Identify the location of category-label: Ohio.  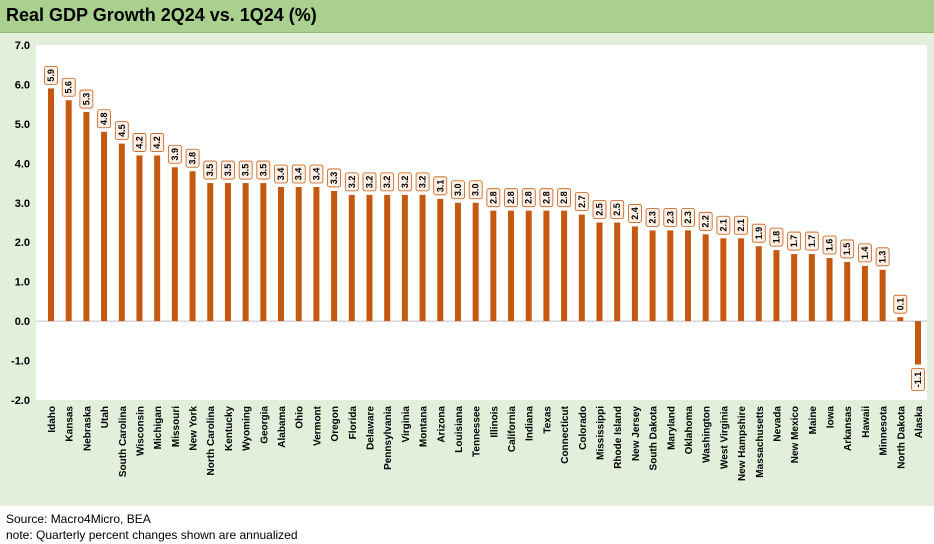
(300, 417).